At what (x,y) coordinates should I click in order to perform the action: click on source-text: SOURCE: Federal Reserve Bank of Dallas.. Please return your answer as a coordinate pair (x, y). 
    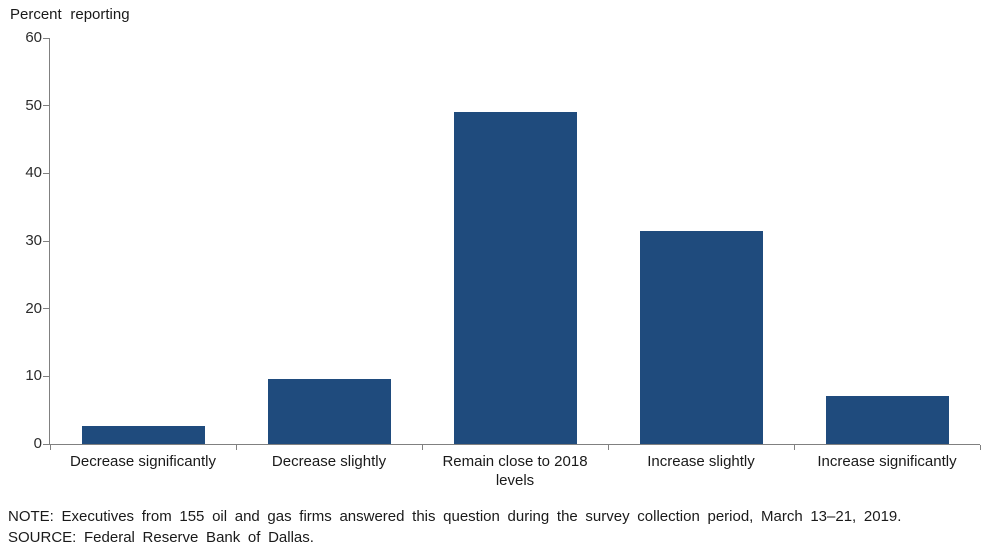
    Looking at the image, I should click on (161, 537).